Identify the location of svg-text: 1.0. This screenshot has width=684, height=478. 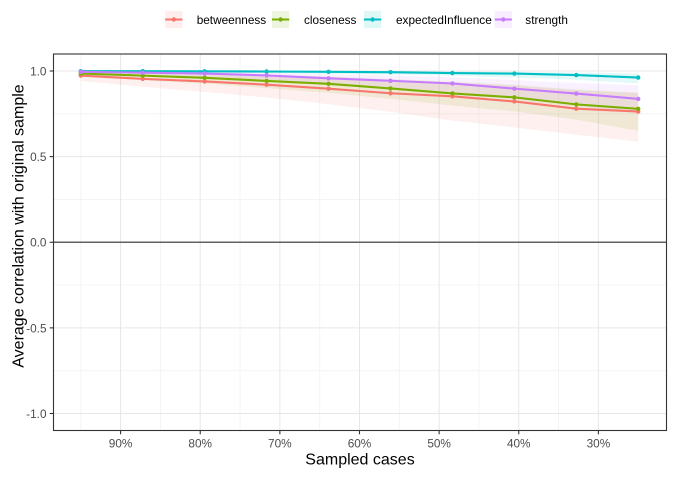
(38, 71).